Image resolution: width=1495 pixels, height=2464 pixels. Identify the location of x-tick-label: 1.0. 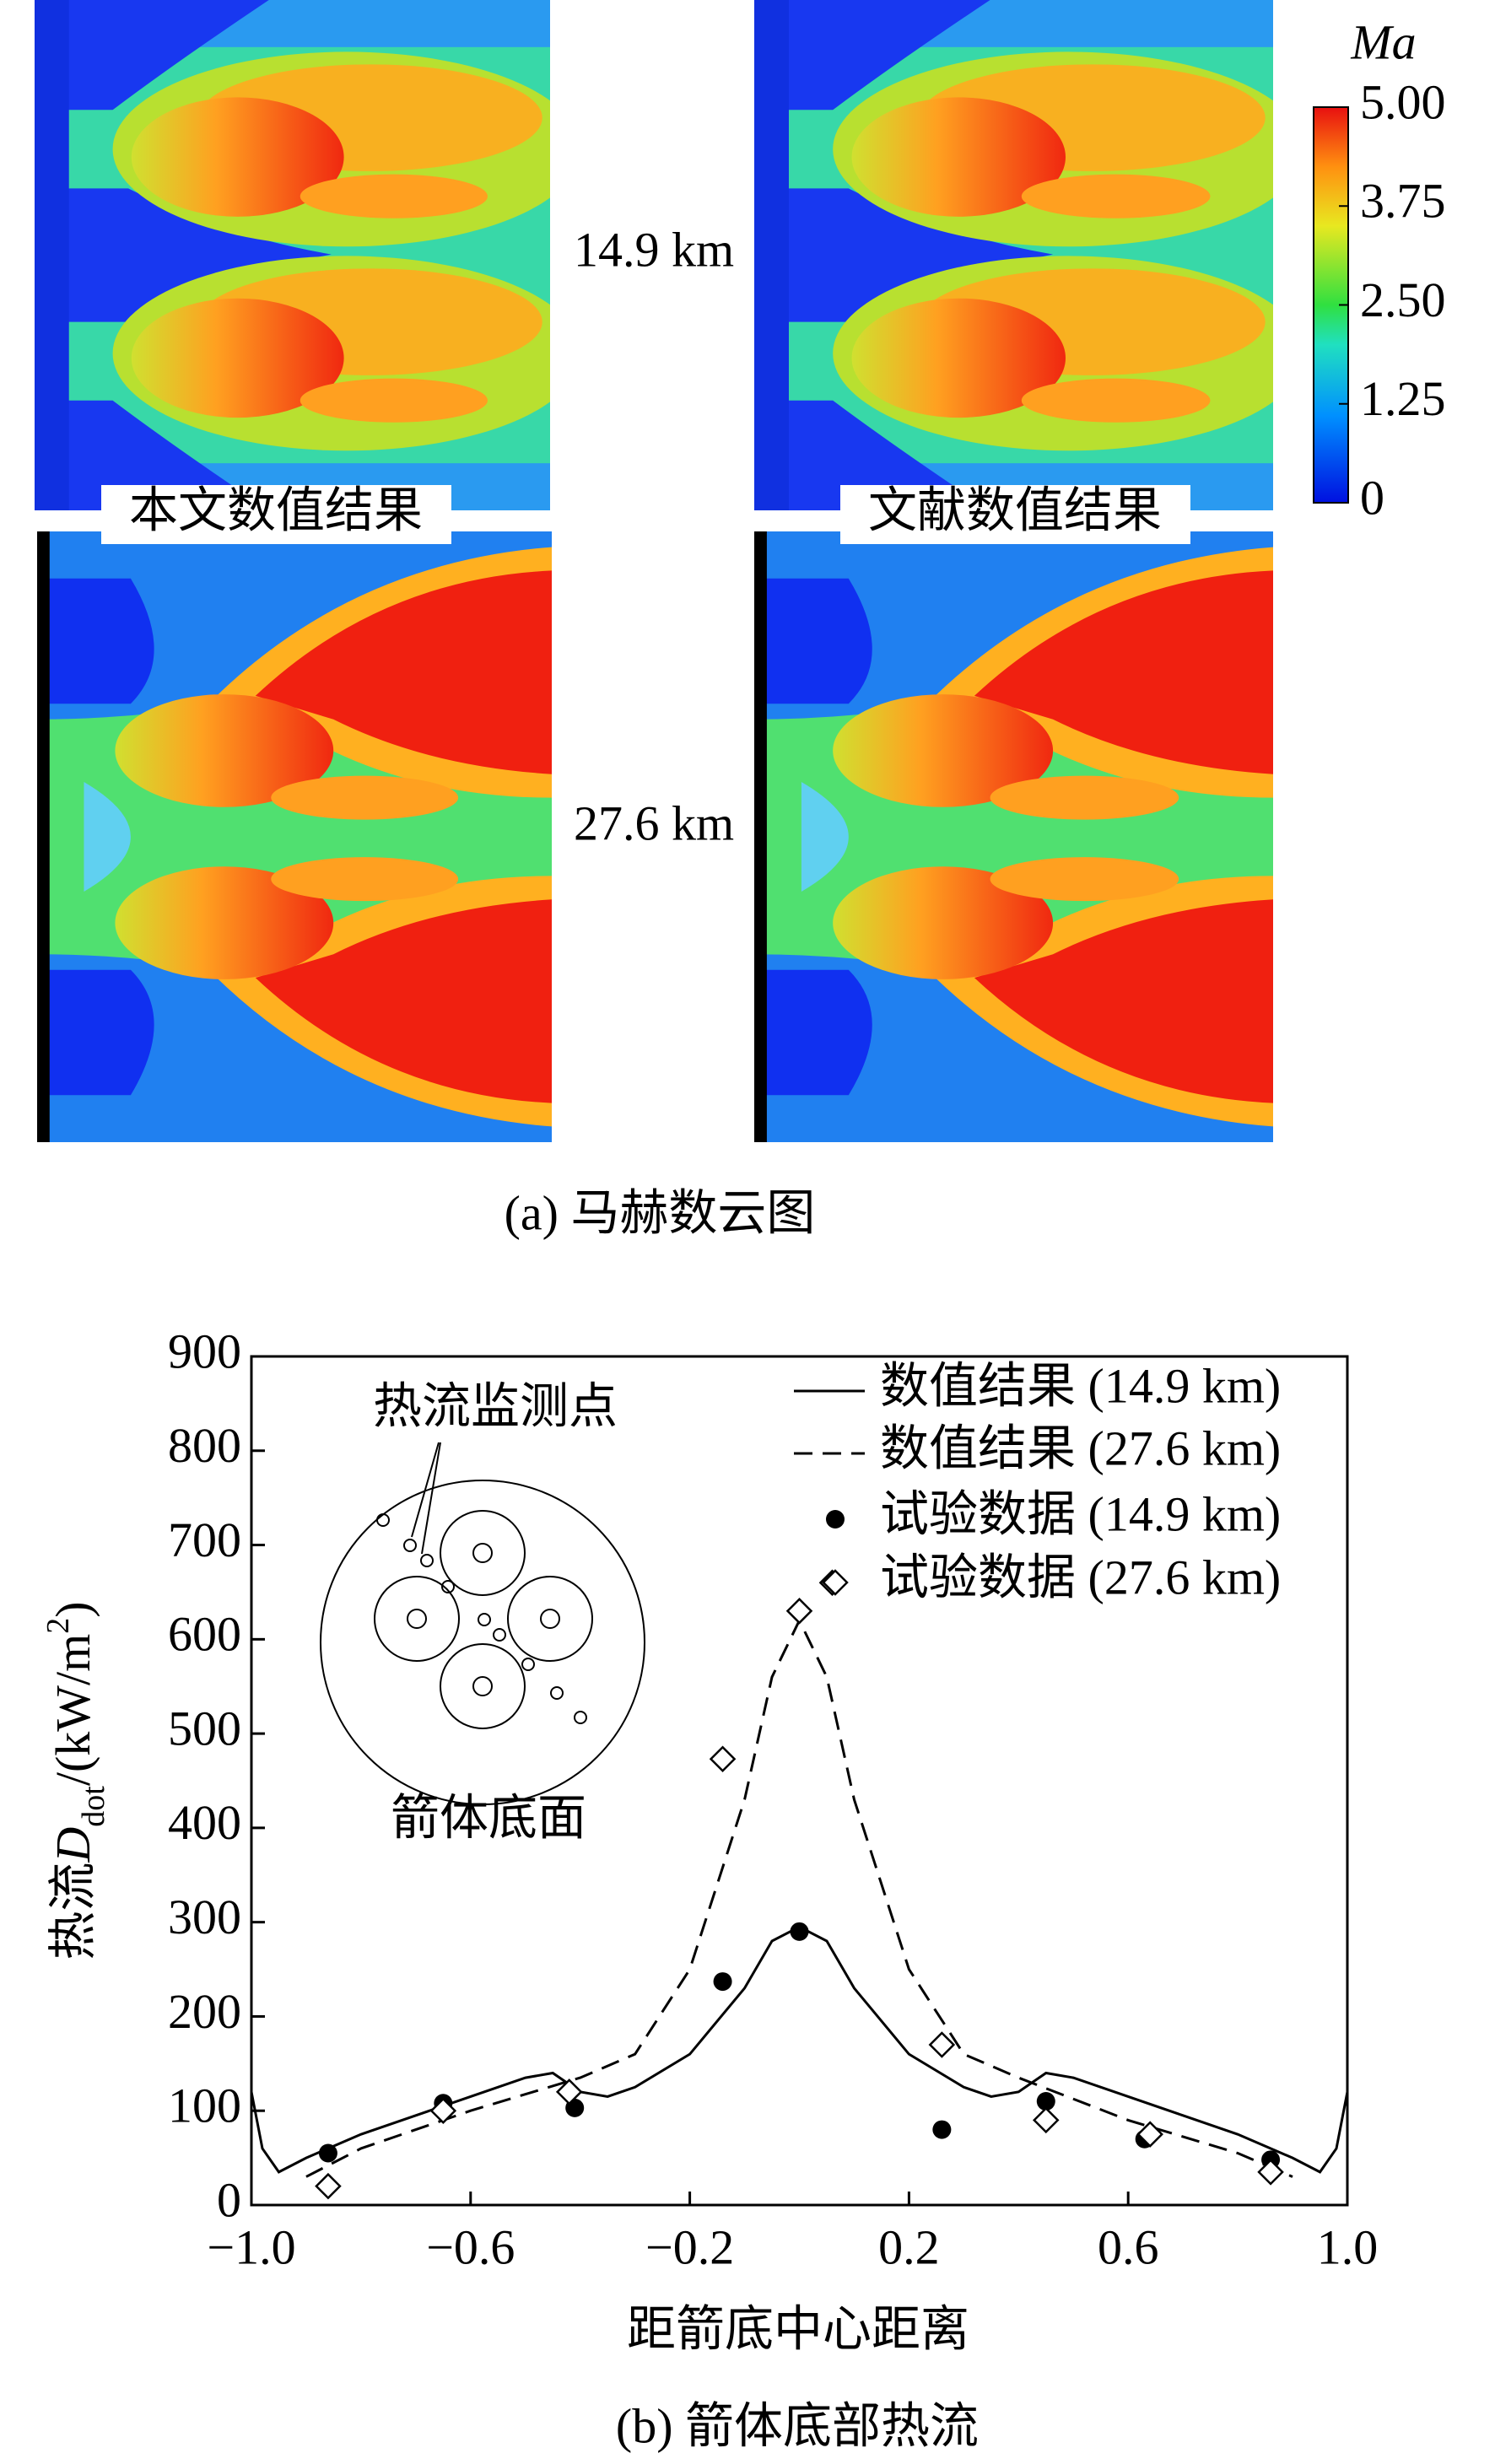
(1348, 2246).